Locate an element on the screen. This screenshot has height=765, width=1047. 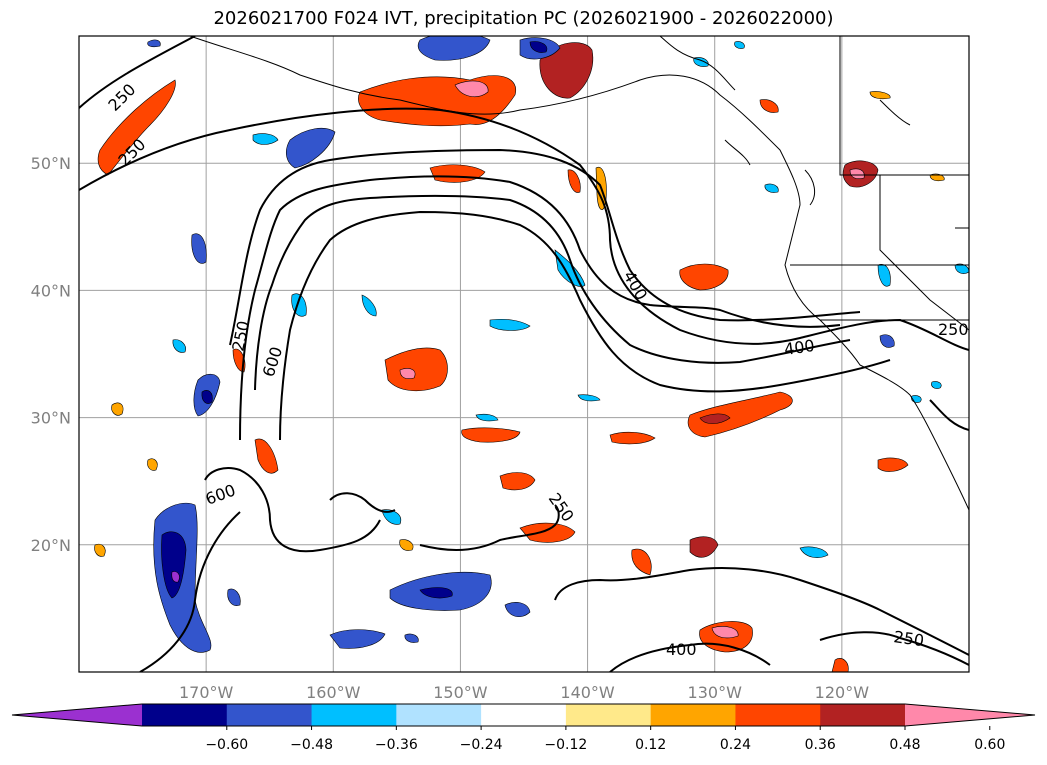
colorbar-tick-label: 0.36 is located at coordinates (820, 745).